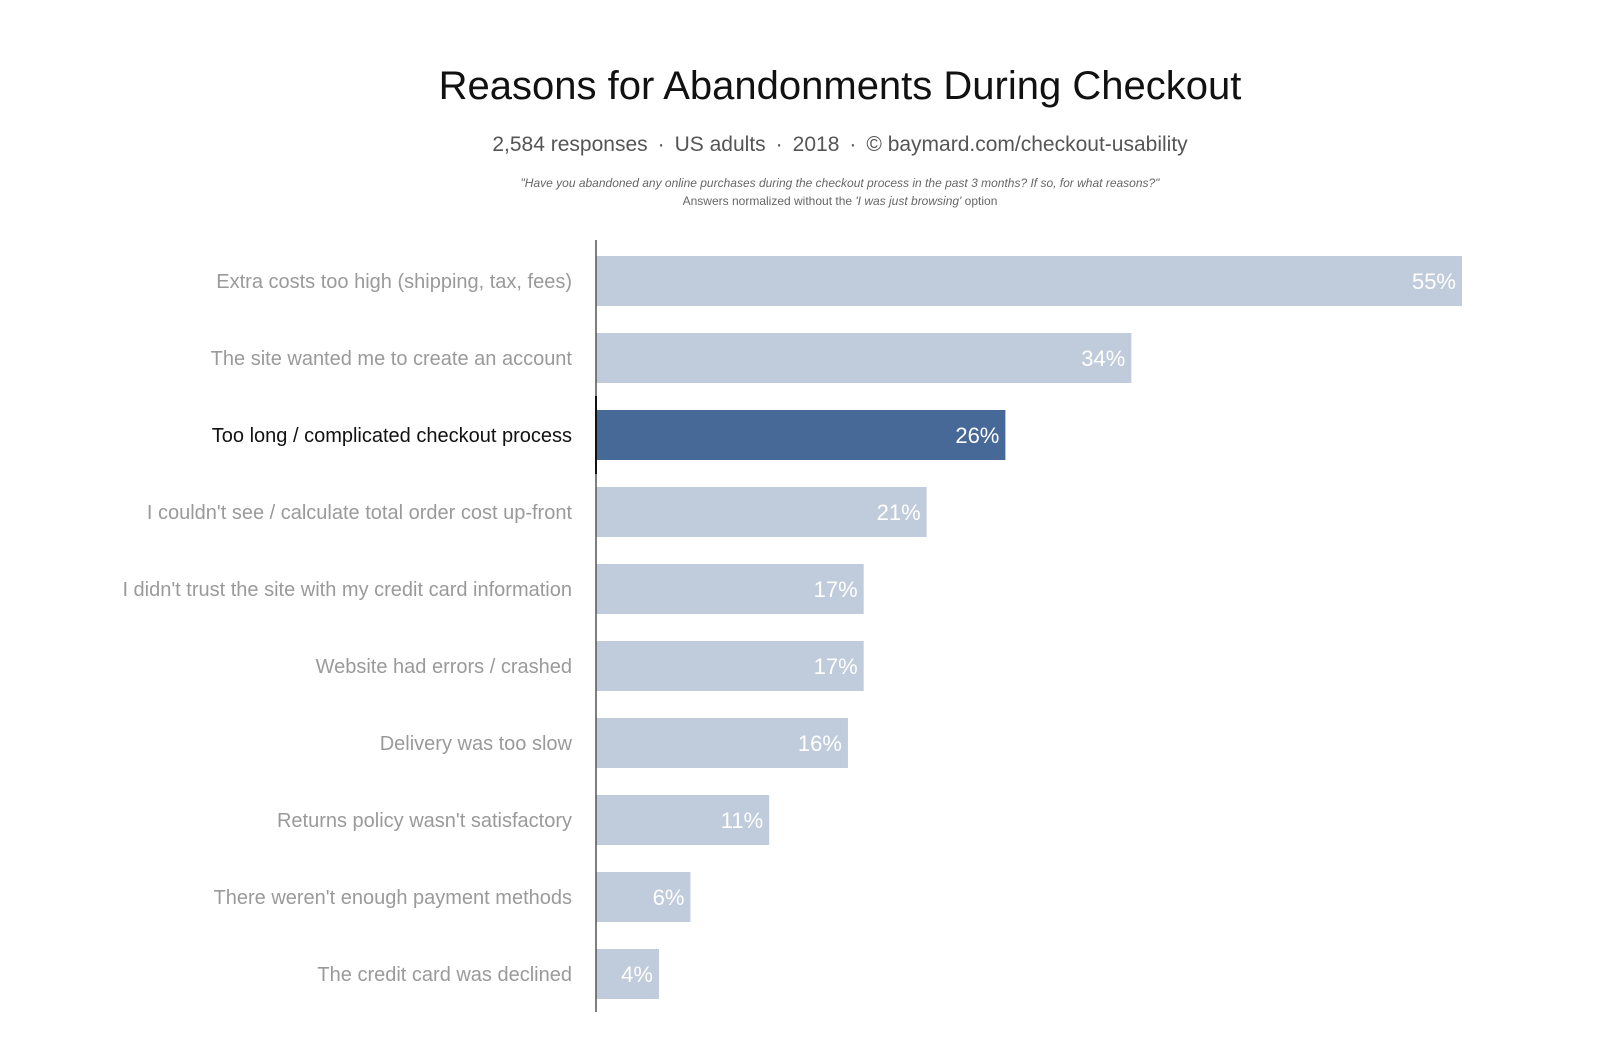  Describe the element at coordinates (816, 144) in the screenshot. I see `year-label: 2018` at that location.